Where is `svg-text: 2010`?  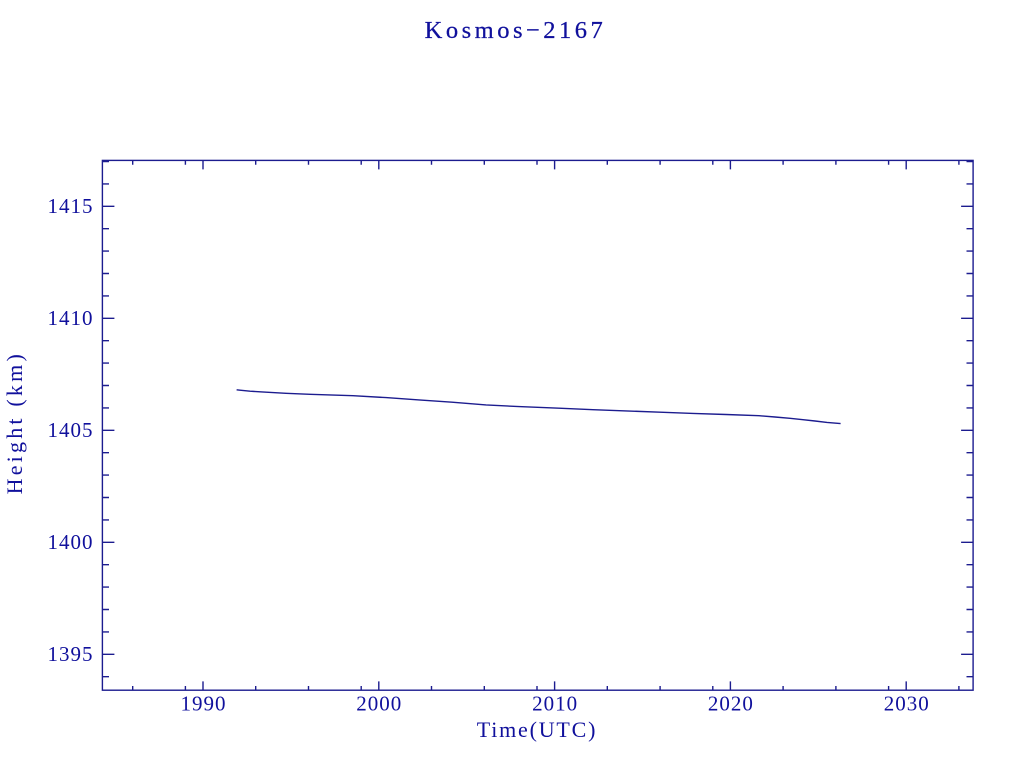 svg-text: 2010 is located at coordinates (555, 704).